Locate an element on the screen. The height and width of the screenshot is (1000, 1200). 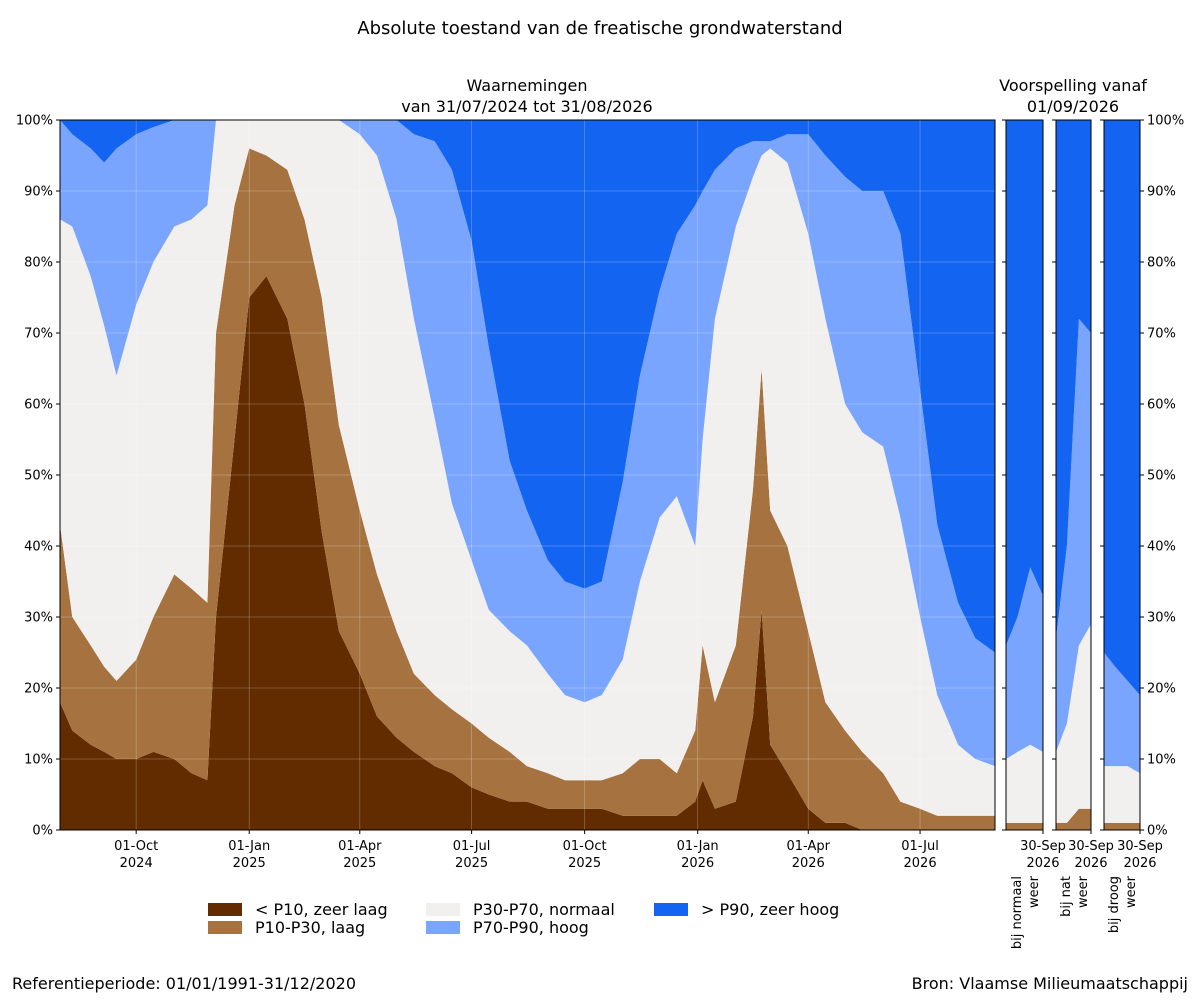
forecast-wet-band-high is located at coordinates (1073, 819).